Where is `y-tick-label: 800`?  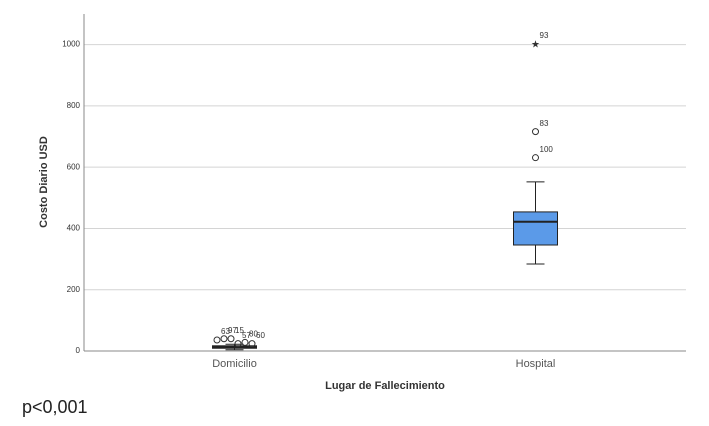 y-tick-label: 800 is located at coordinates (74, 105).